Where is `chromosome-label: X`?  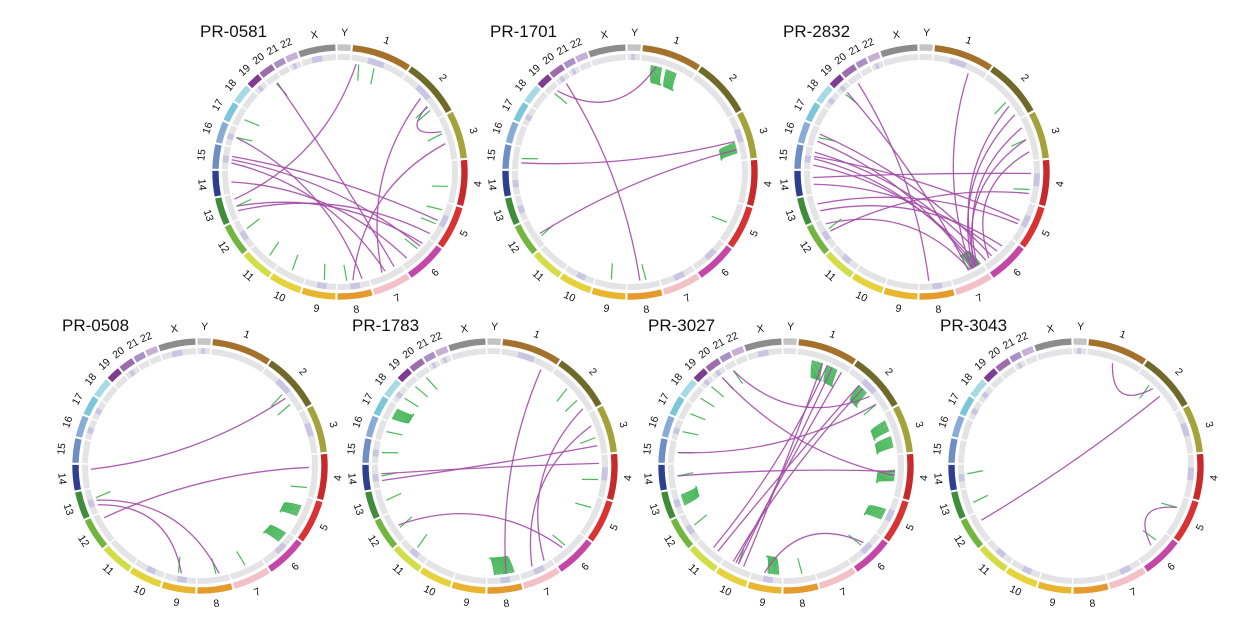 chromosome-label: X is located at coordinates (760, 329).